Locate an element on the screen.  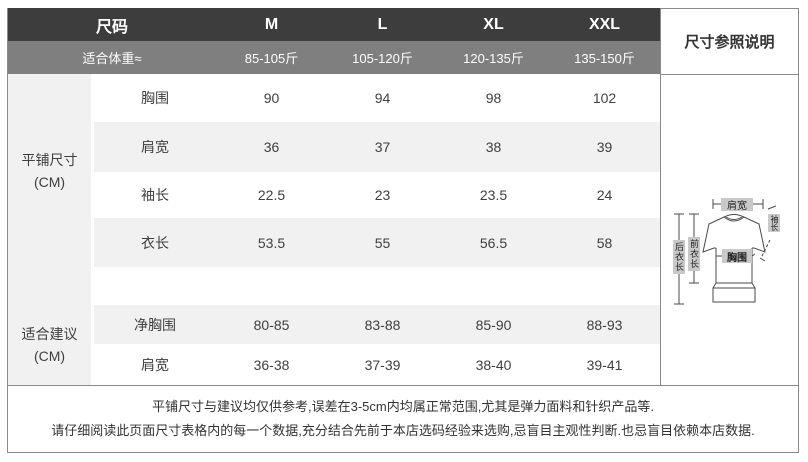
row-value: 56.5 is located at coordinates (493, 242).